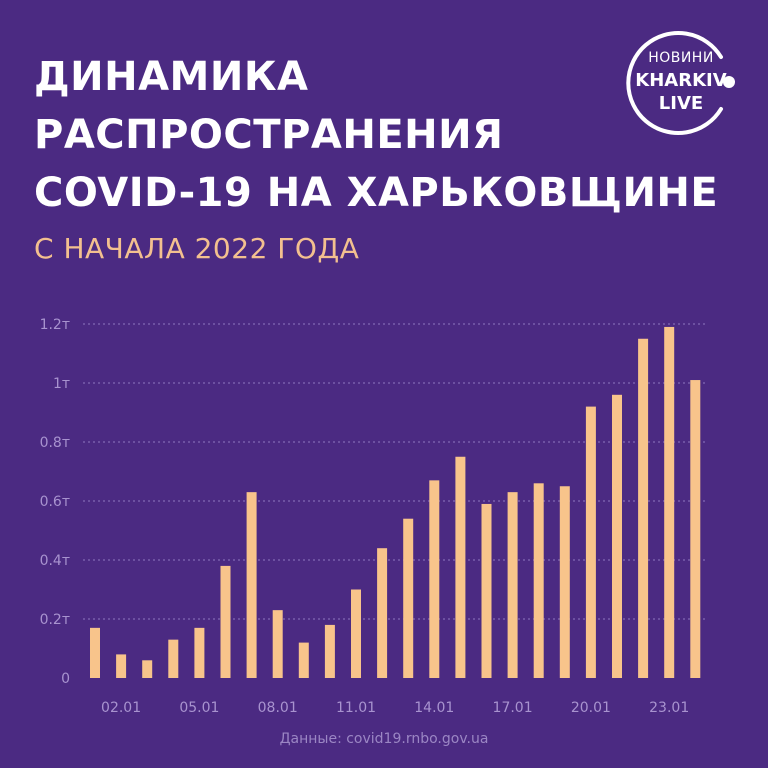 The width and height of the screenshot is (768, 768). What do you see at coordinates (278, 708) in the screenshot?
I see `x-tick-label: 08.01` at bounding box center [278, 708].